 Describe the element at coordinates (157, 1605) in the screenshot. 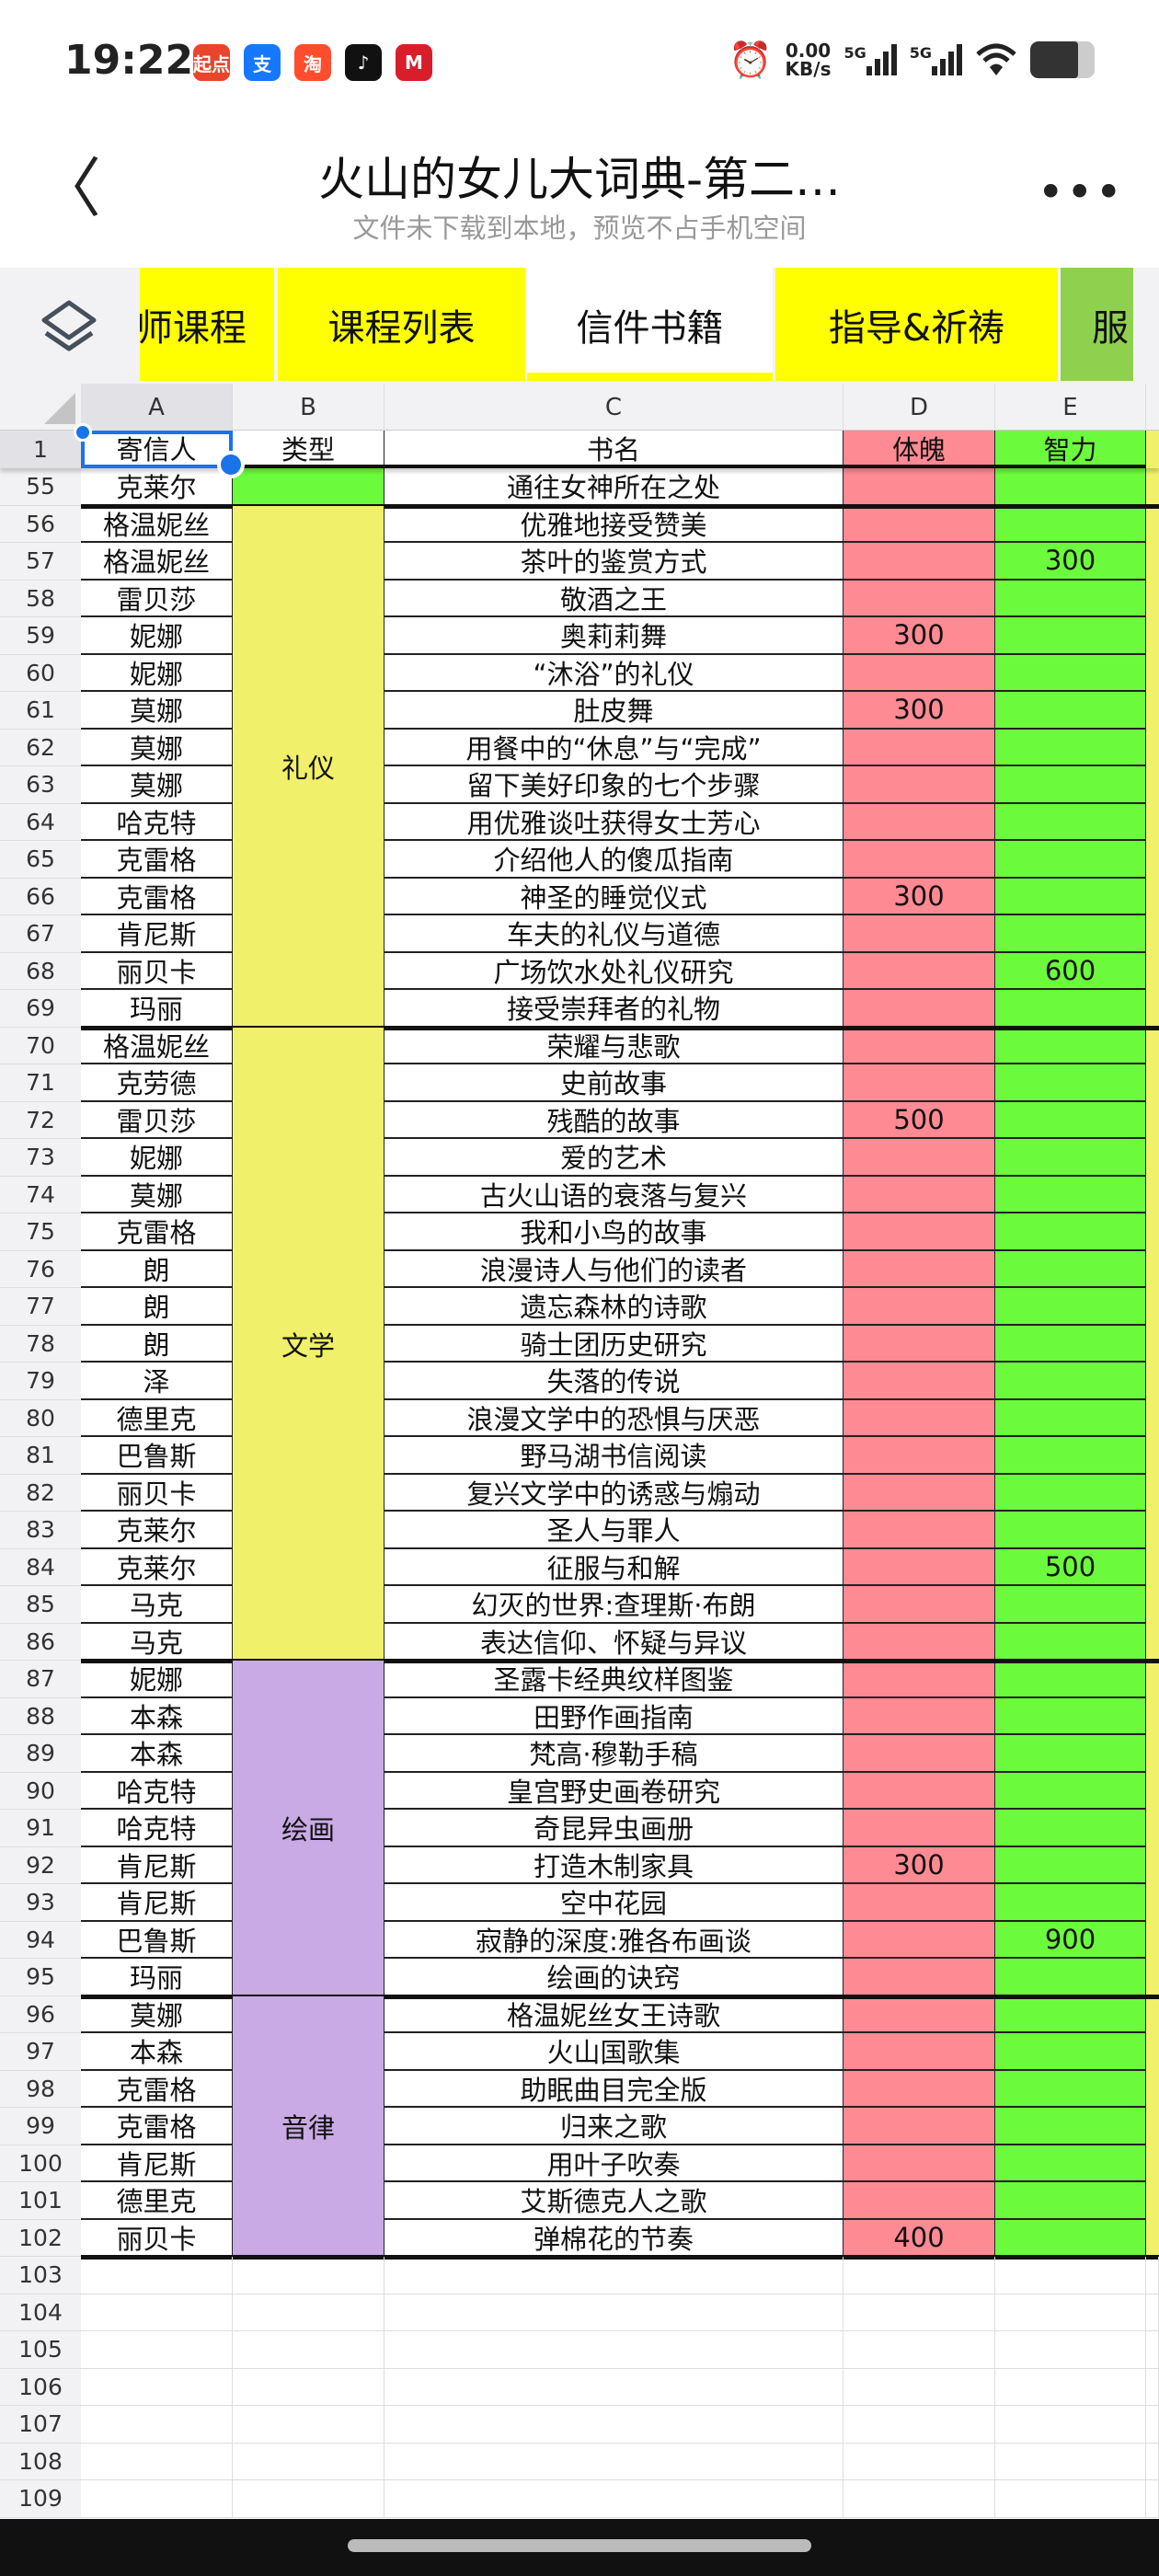

I see `sender-cell: 马克` at that location.